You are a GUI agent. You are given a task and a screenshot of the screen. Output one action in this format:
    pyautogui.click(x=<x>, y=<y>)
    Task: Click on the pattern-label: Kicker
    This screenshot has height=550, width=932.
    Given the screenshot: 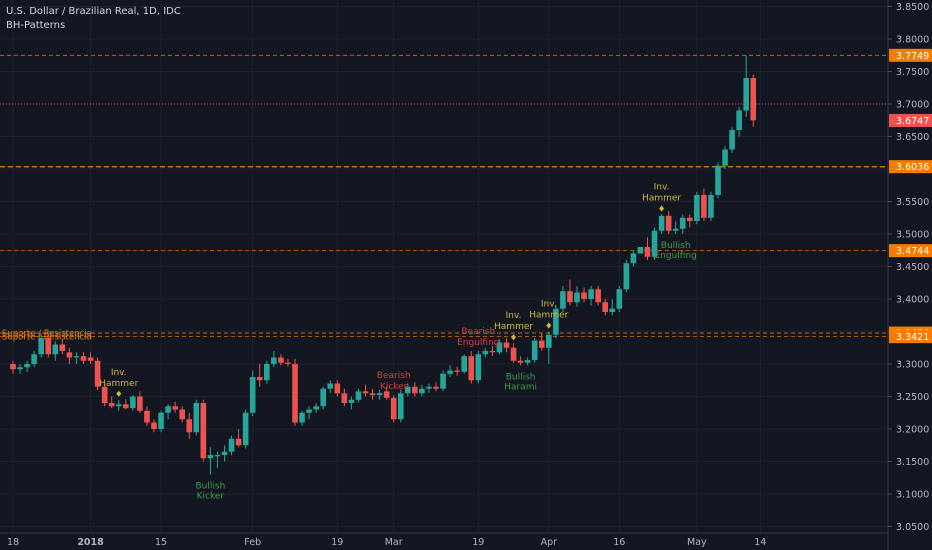 What is the action you would take?
    pyautogui.click(x=394, y=387)
    